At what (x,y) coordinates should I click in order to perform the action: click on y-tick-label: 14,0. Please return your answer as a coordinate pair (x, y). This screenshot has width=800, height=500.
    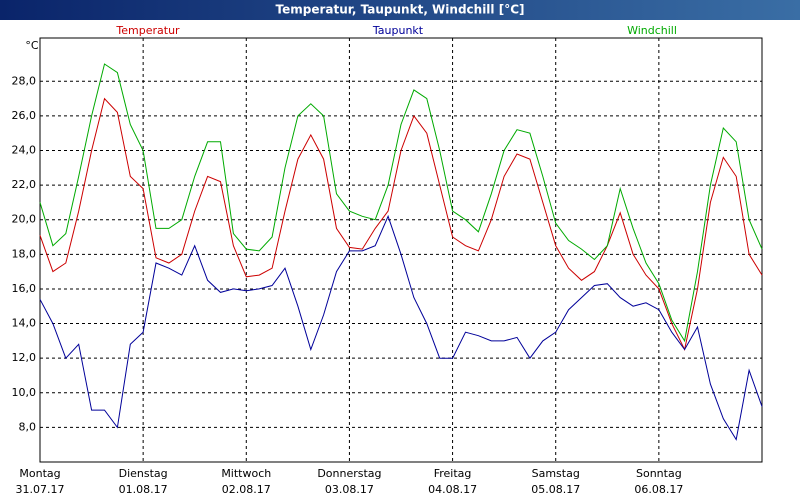
    Looking at the image, I should click on (24, 323).